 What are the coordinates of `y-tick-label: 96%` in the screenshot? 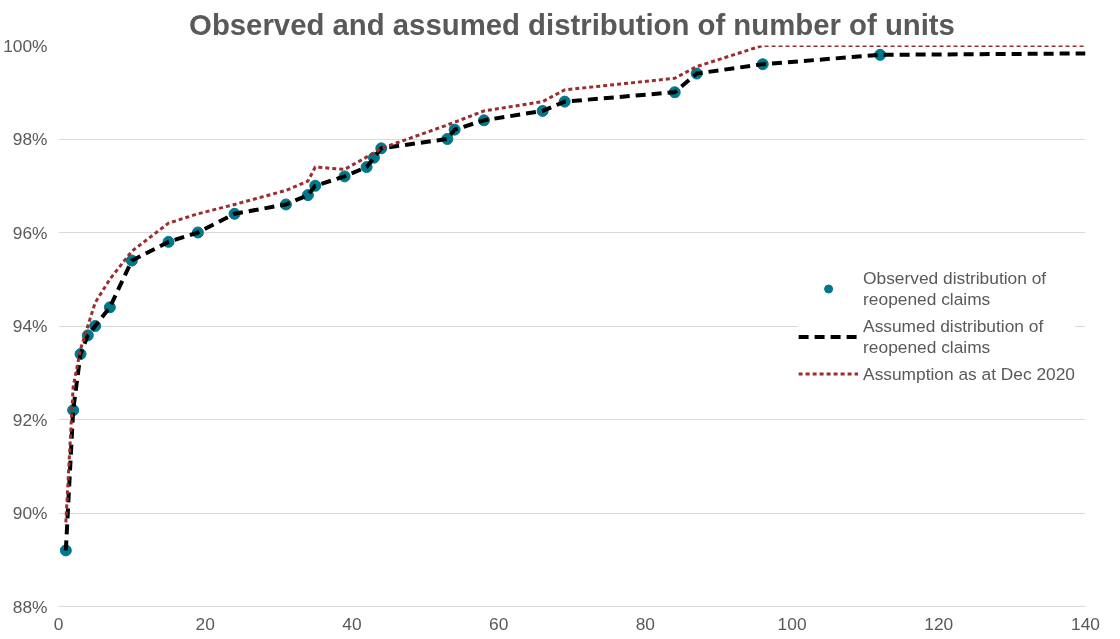 It's located at (30, 232).